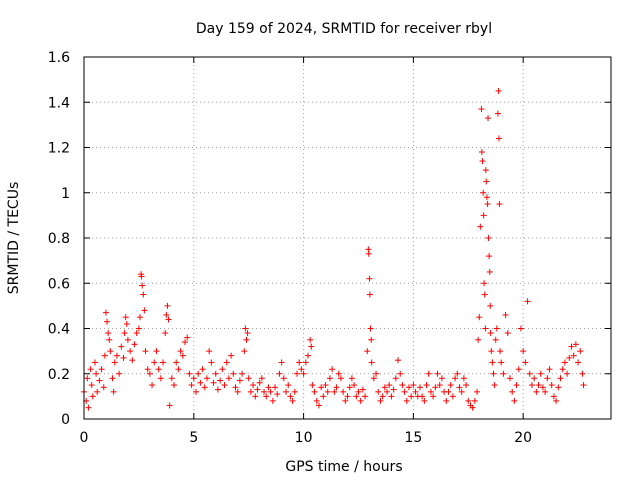 This screenshot has width=640, height=480. What do you see at coordinates (59, 330) in the screenshot?
I see `y-tick-label: 0.4` at bounding box center [59, 330].